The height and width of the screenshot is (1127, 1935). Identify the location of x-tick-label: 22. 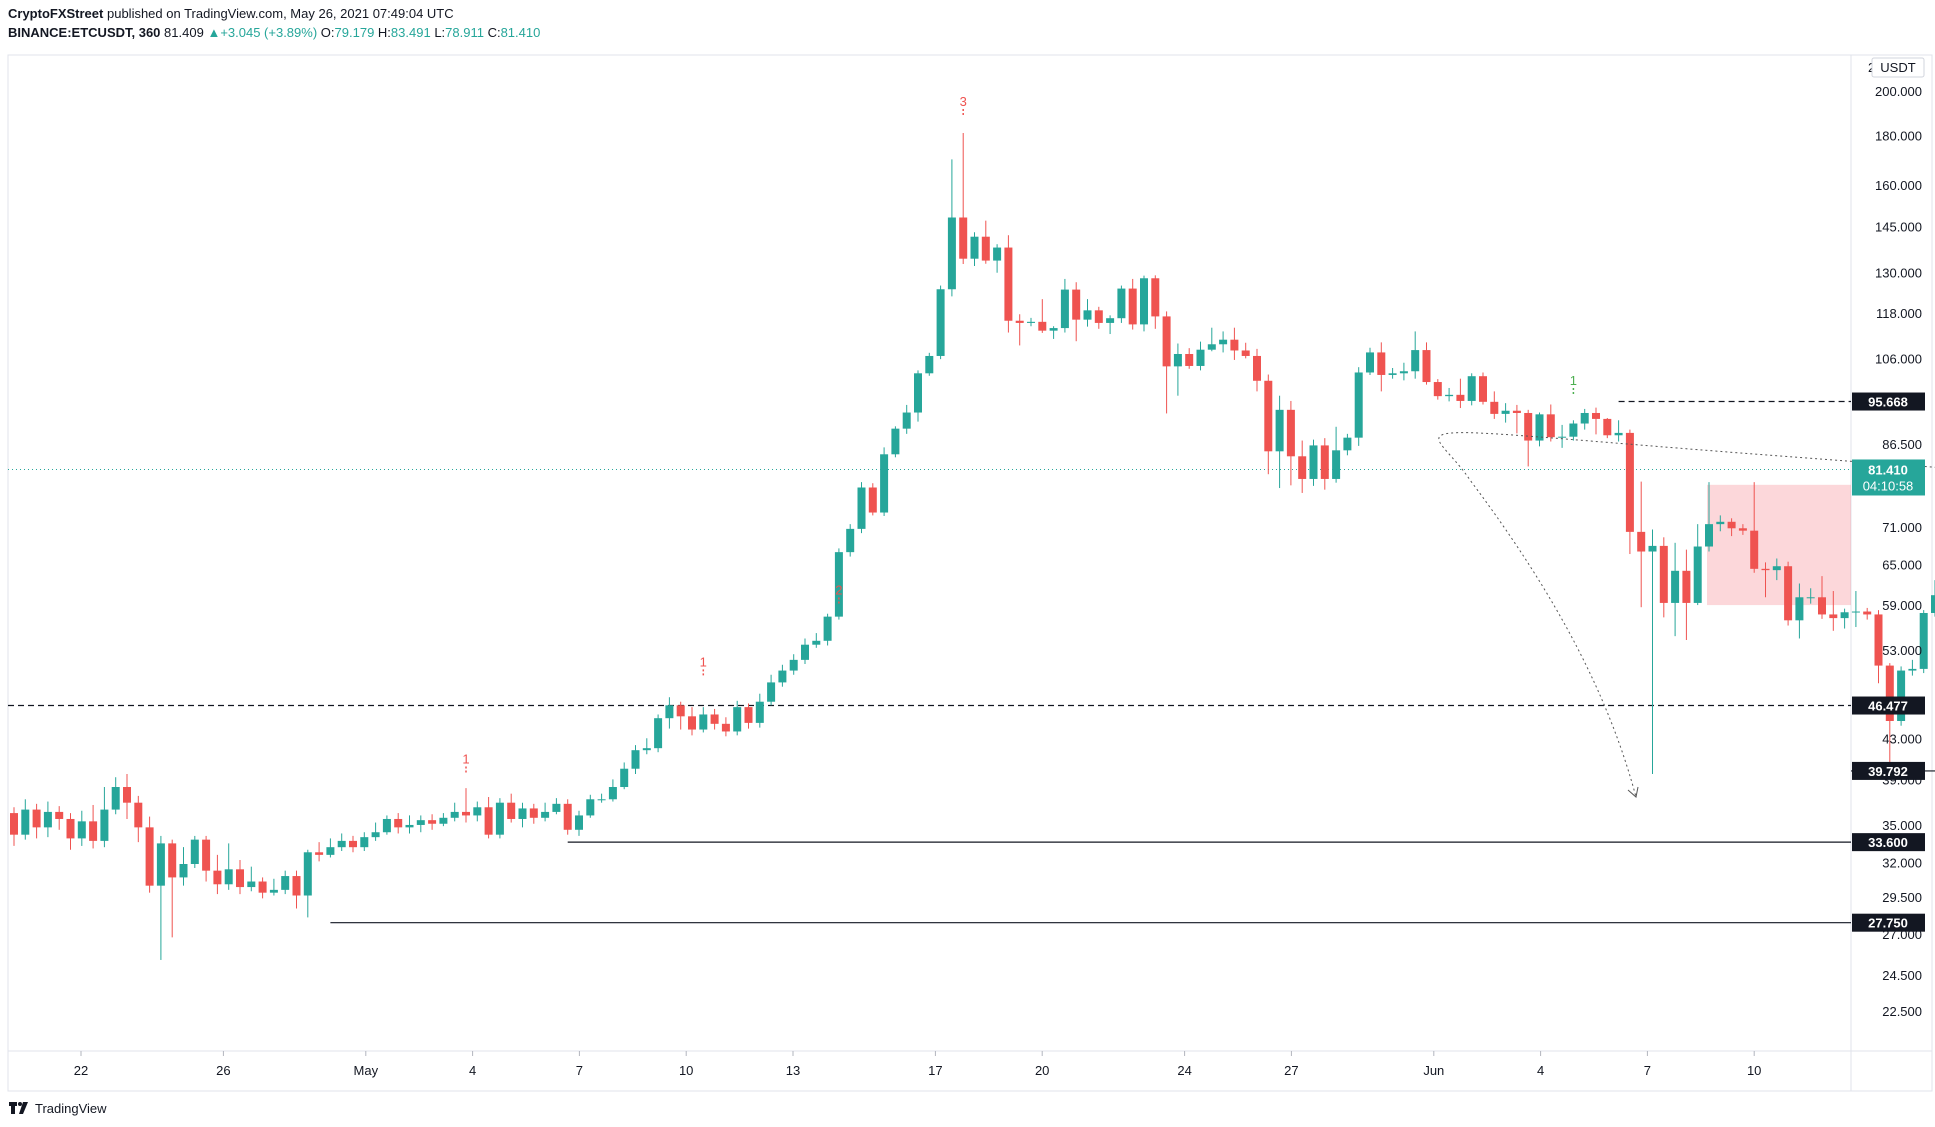
(81, 1070).